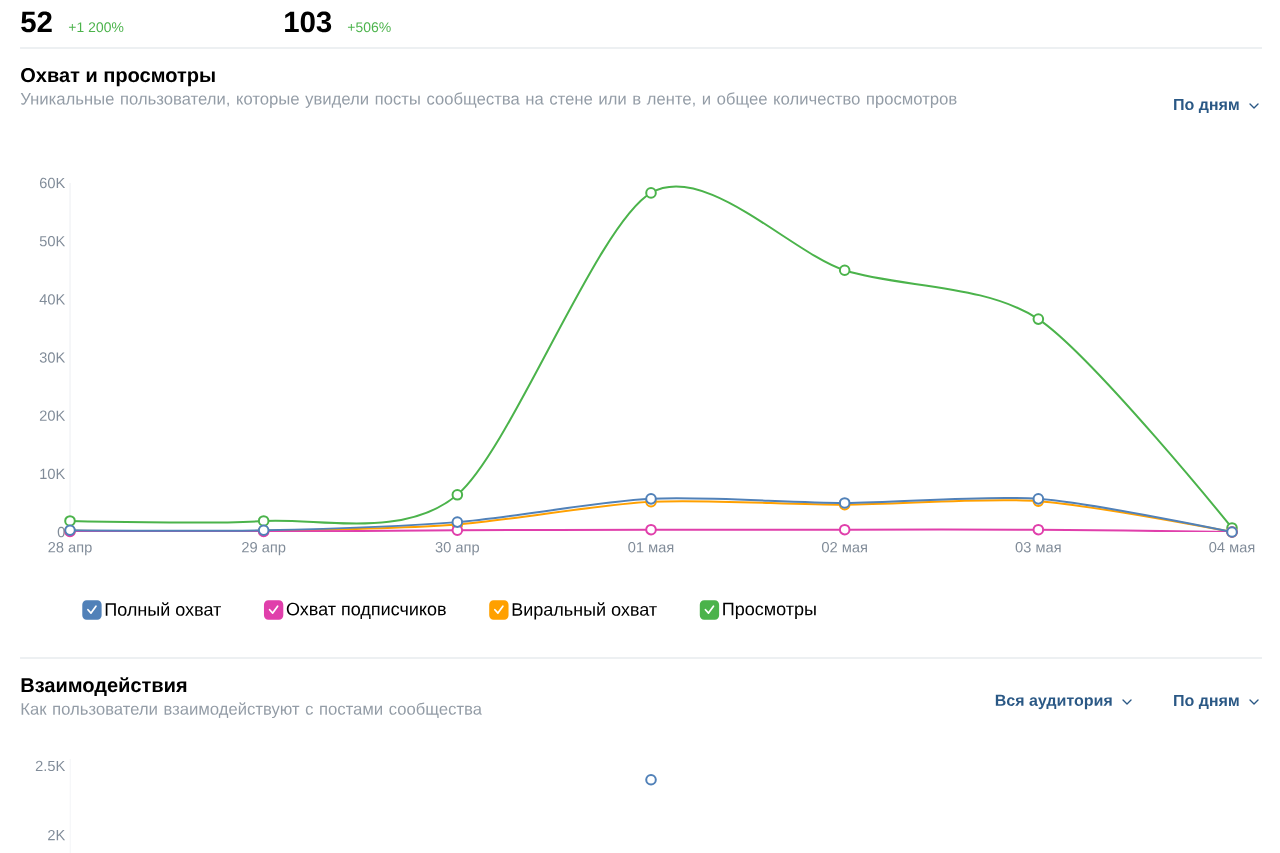 Image resolution: width=1280 pixels, height=853 pixels. What do you see at coordinates (369, 27) in the screenshot?
I see `text: +506%` at bounding box center [369, 27].